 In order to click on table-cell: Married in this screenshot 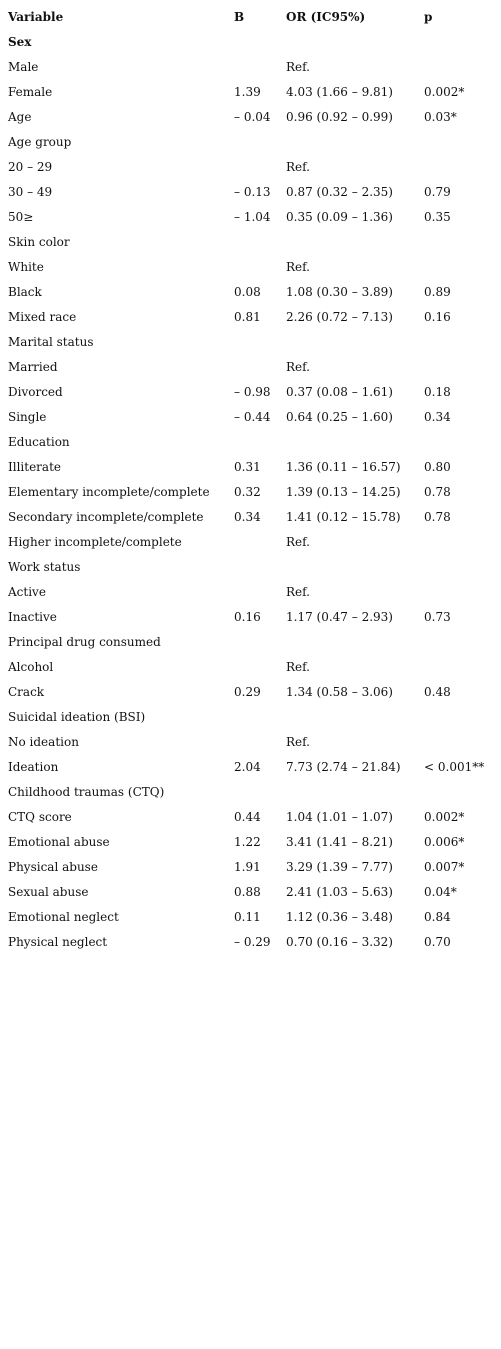, I will do `click(33, 367)`.